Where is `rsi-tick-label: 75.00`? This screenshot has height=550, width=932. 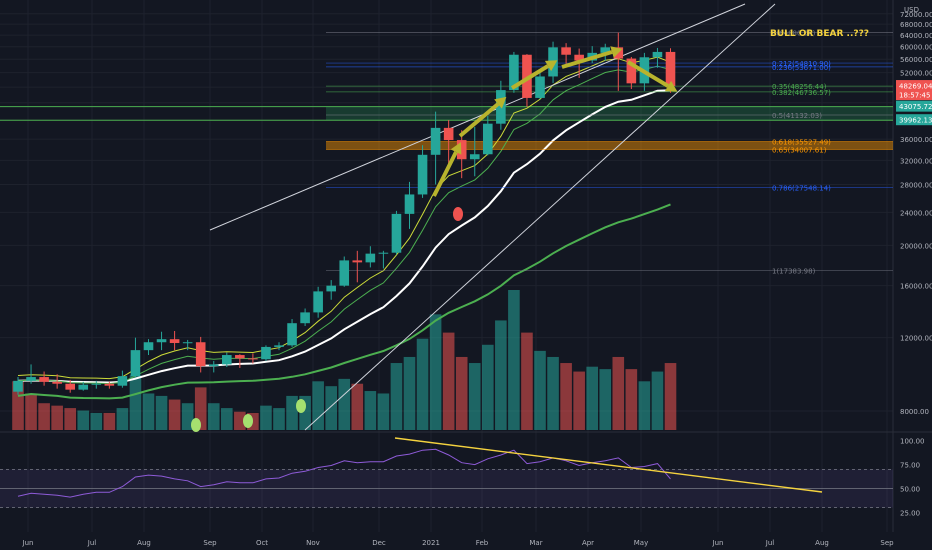
rsi-tick-label: 75.00 is located at coordinates (910, 466).